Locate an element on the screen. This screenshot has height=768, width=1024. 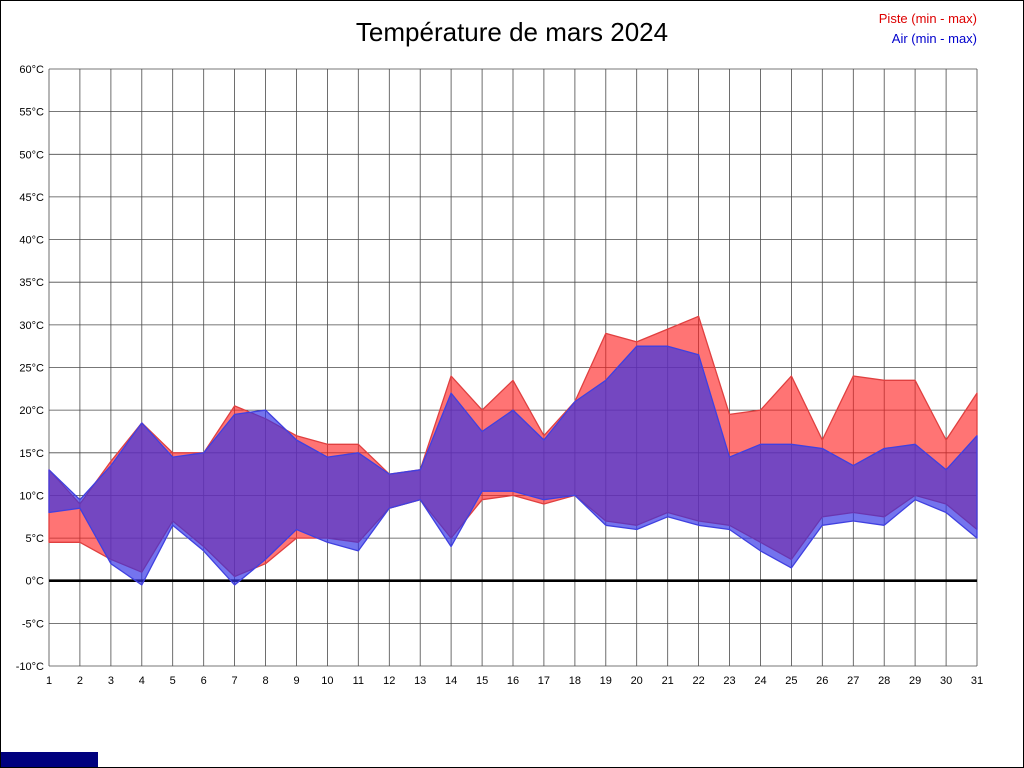
x-tick-label: 17 is located at coordinates (544, 681).